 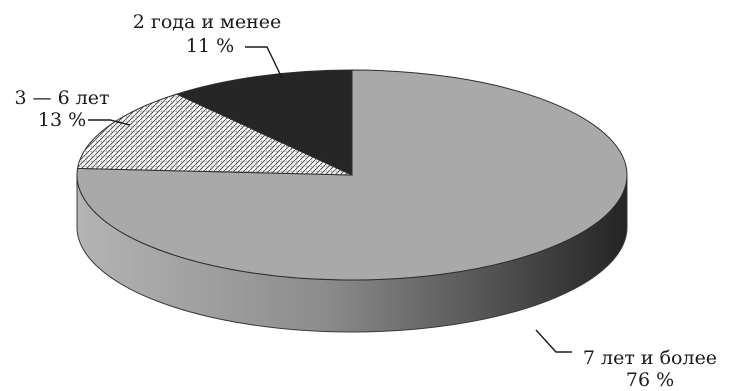 I want to click on pie-slice-2-goda-i-menee, so click(x=264, y=122).